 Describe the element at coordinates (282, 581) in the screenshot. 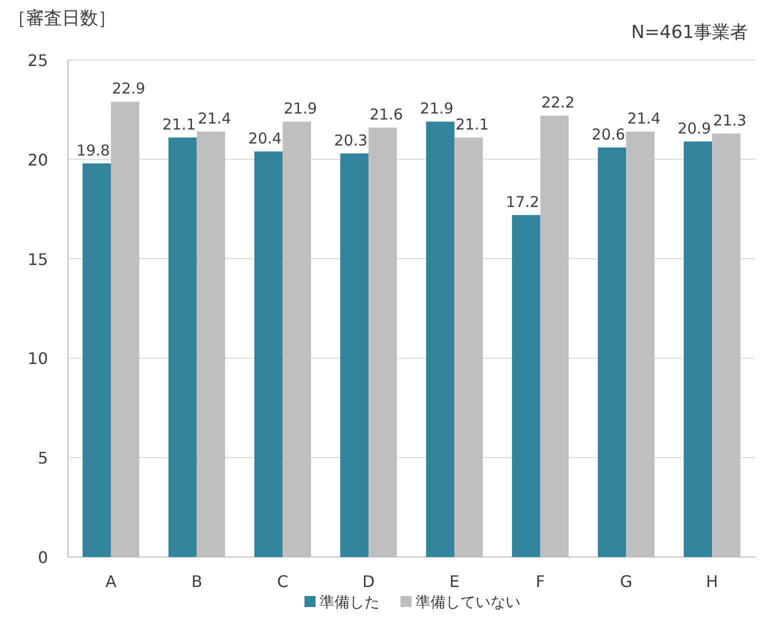

I see `x-tick-label: C` at that location.